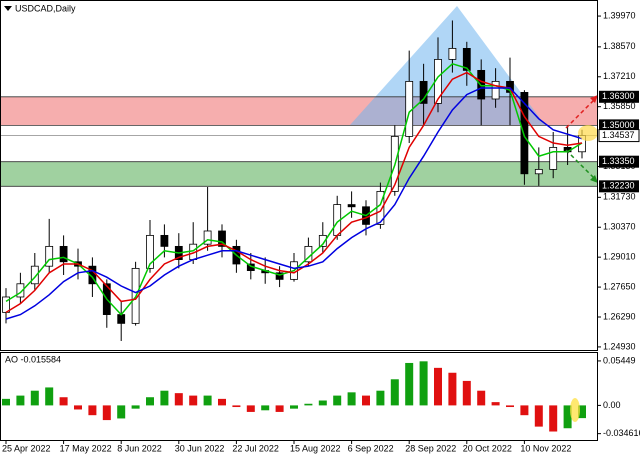 The height and width of the screenshot is (457, 640). What do you see at coordinates (621, 433) in the screenshot?
I see `y-tick-label: -0.034616` at bounding box center [621, 433].